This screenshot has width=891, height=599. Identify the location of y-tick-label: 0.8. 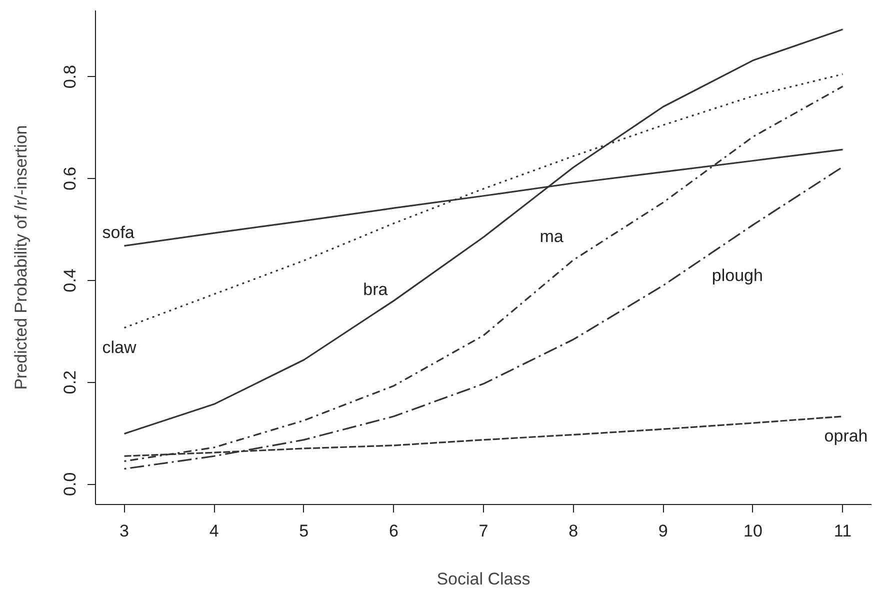
(70, 76).